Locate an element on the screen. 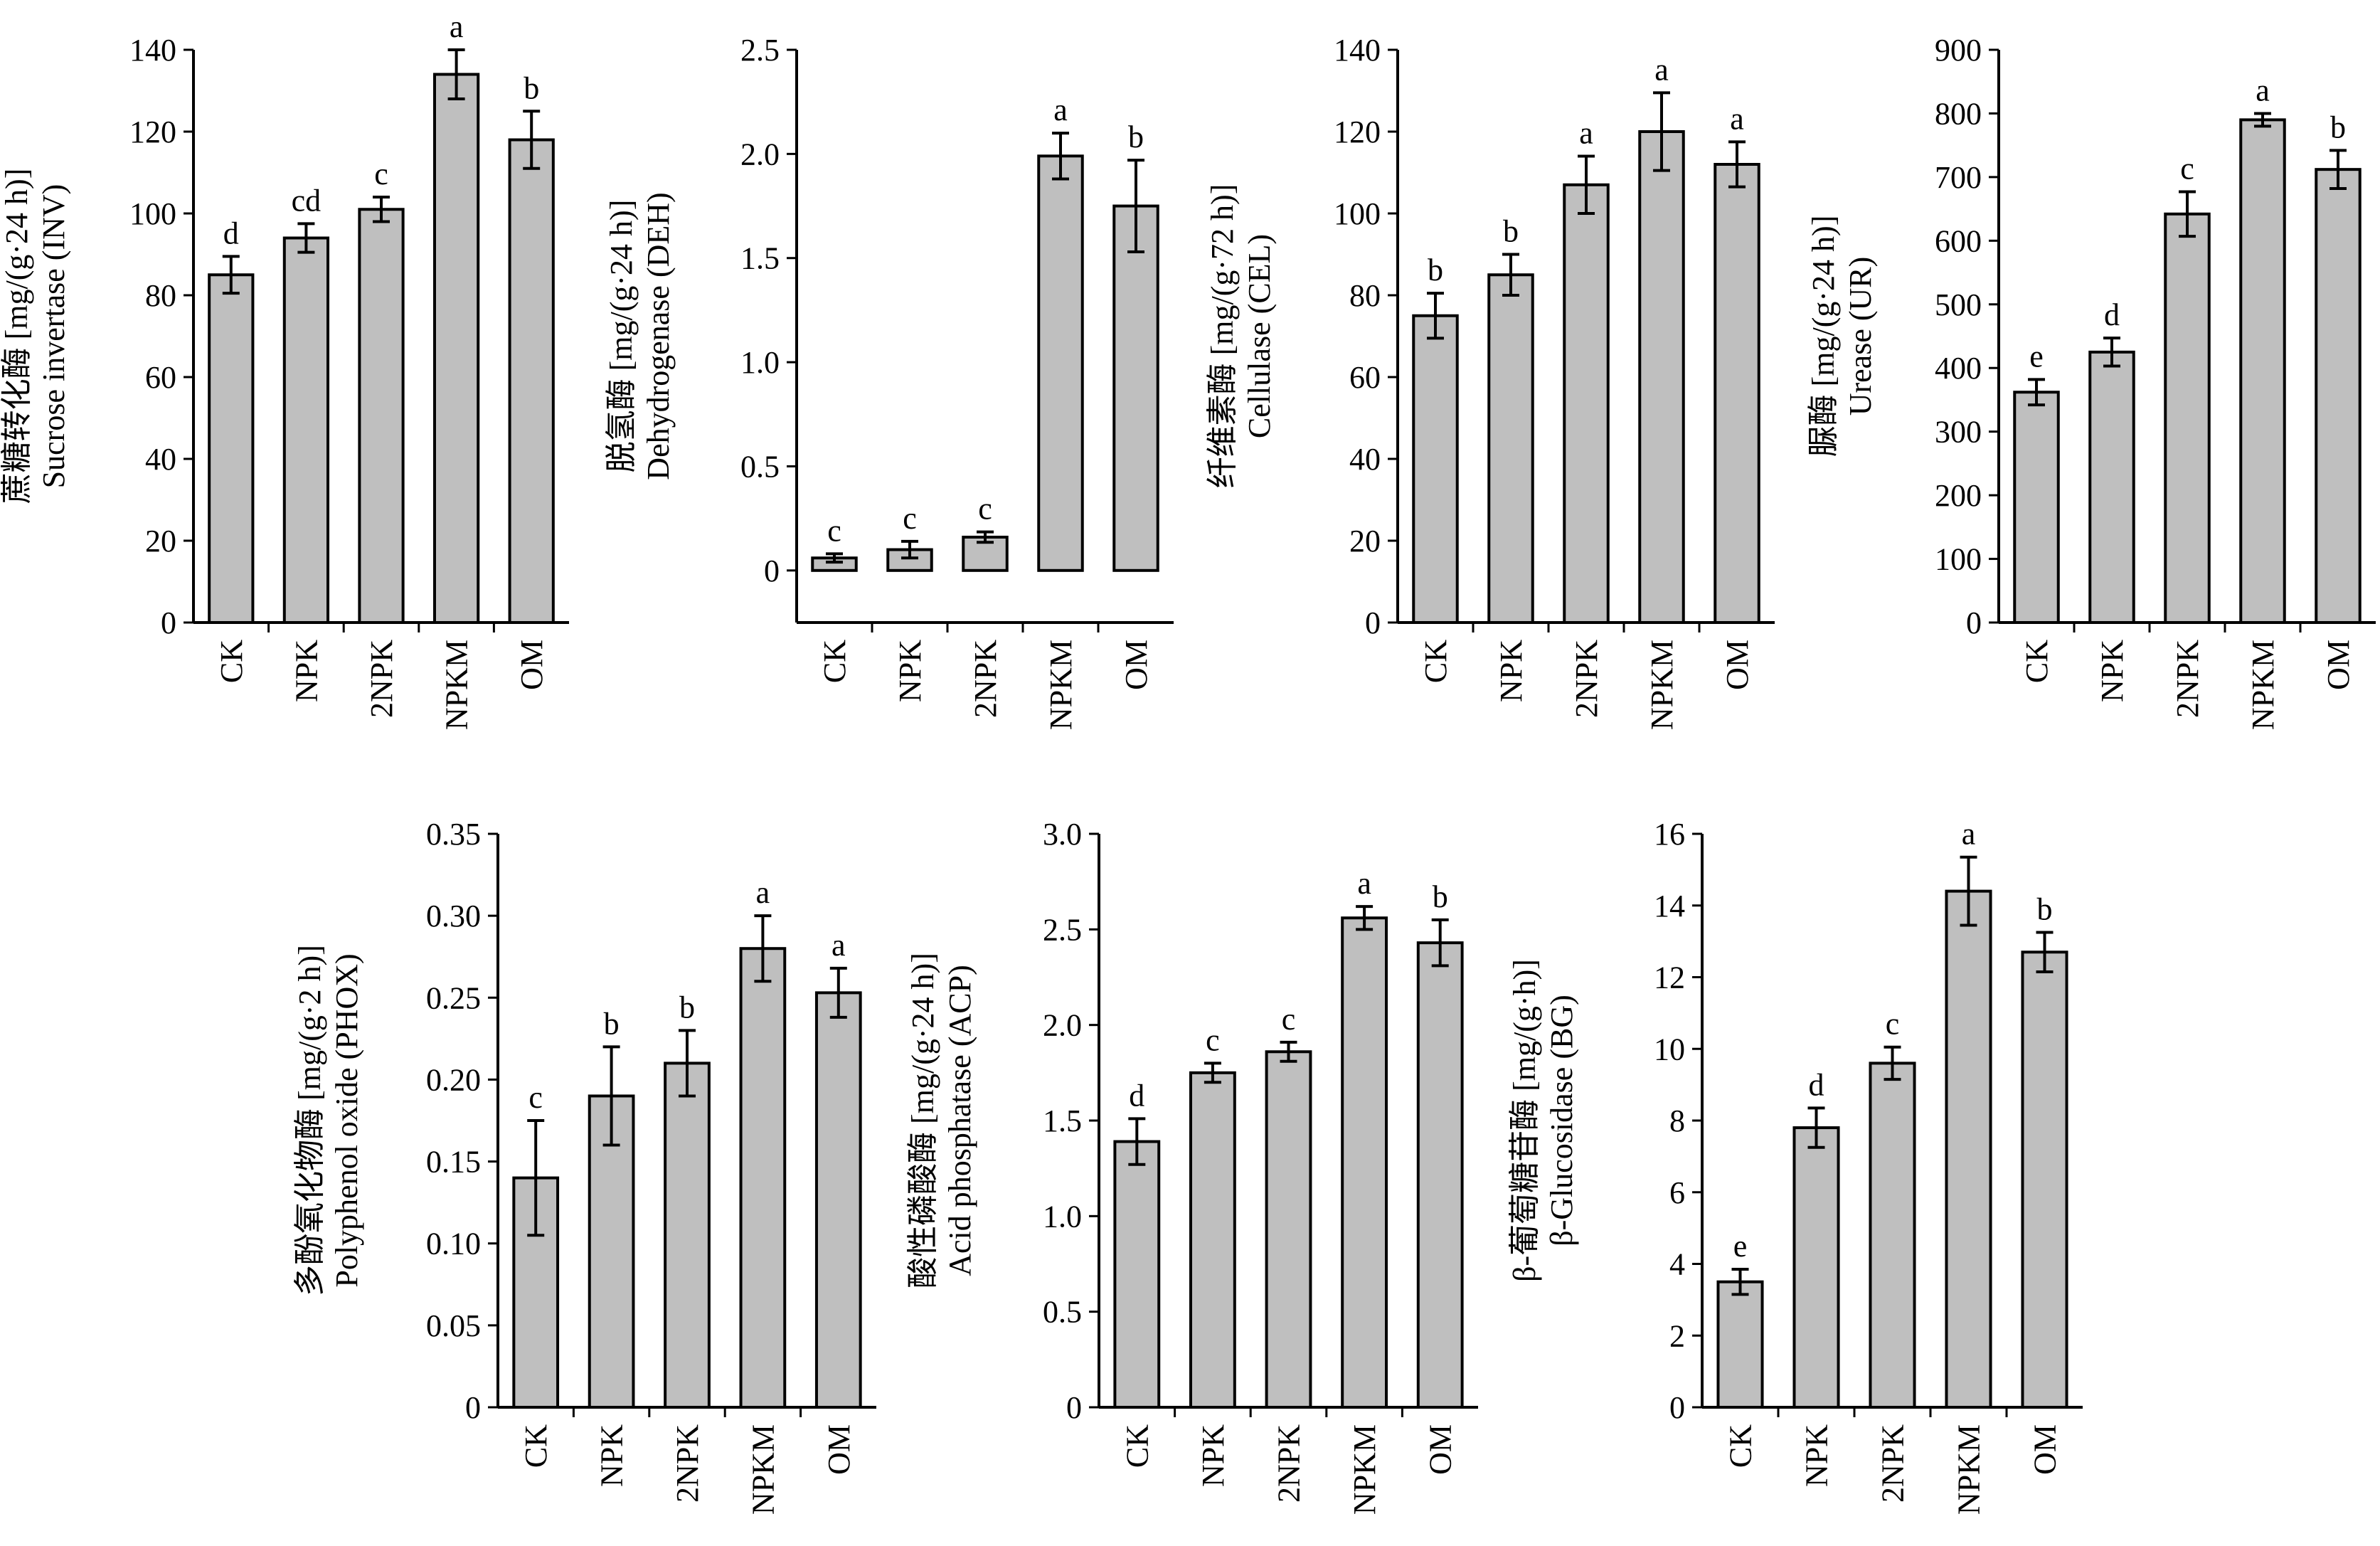 This screenshot has height=1546, width=2380. ur-bar-npkm is located at coordinates (2262, 371).